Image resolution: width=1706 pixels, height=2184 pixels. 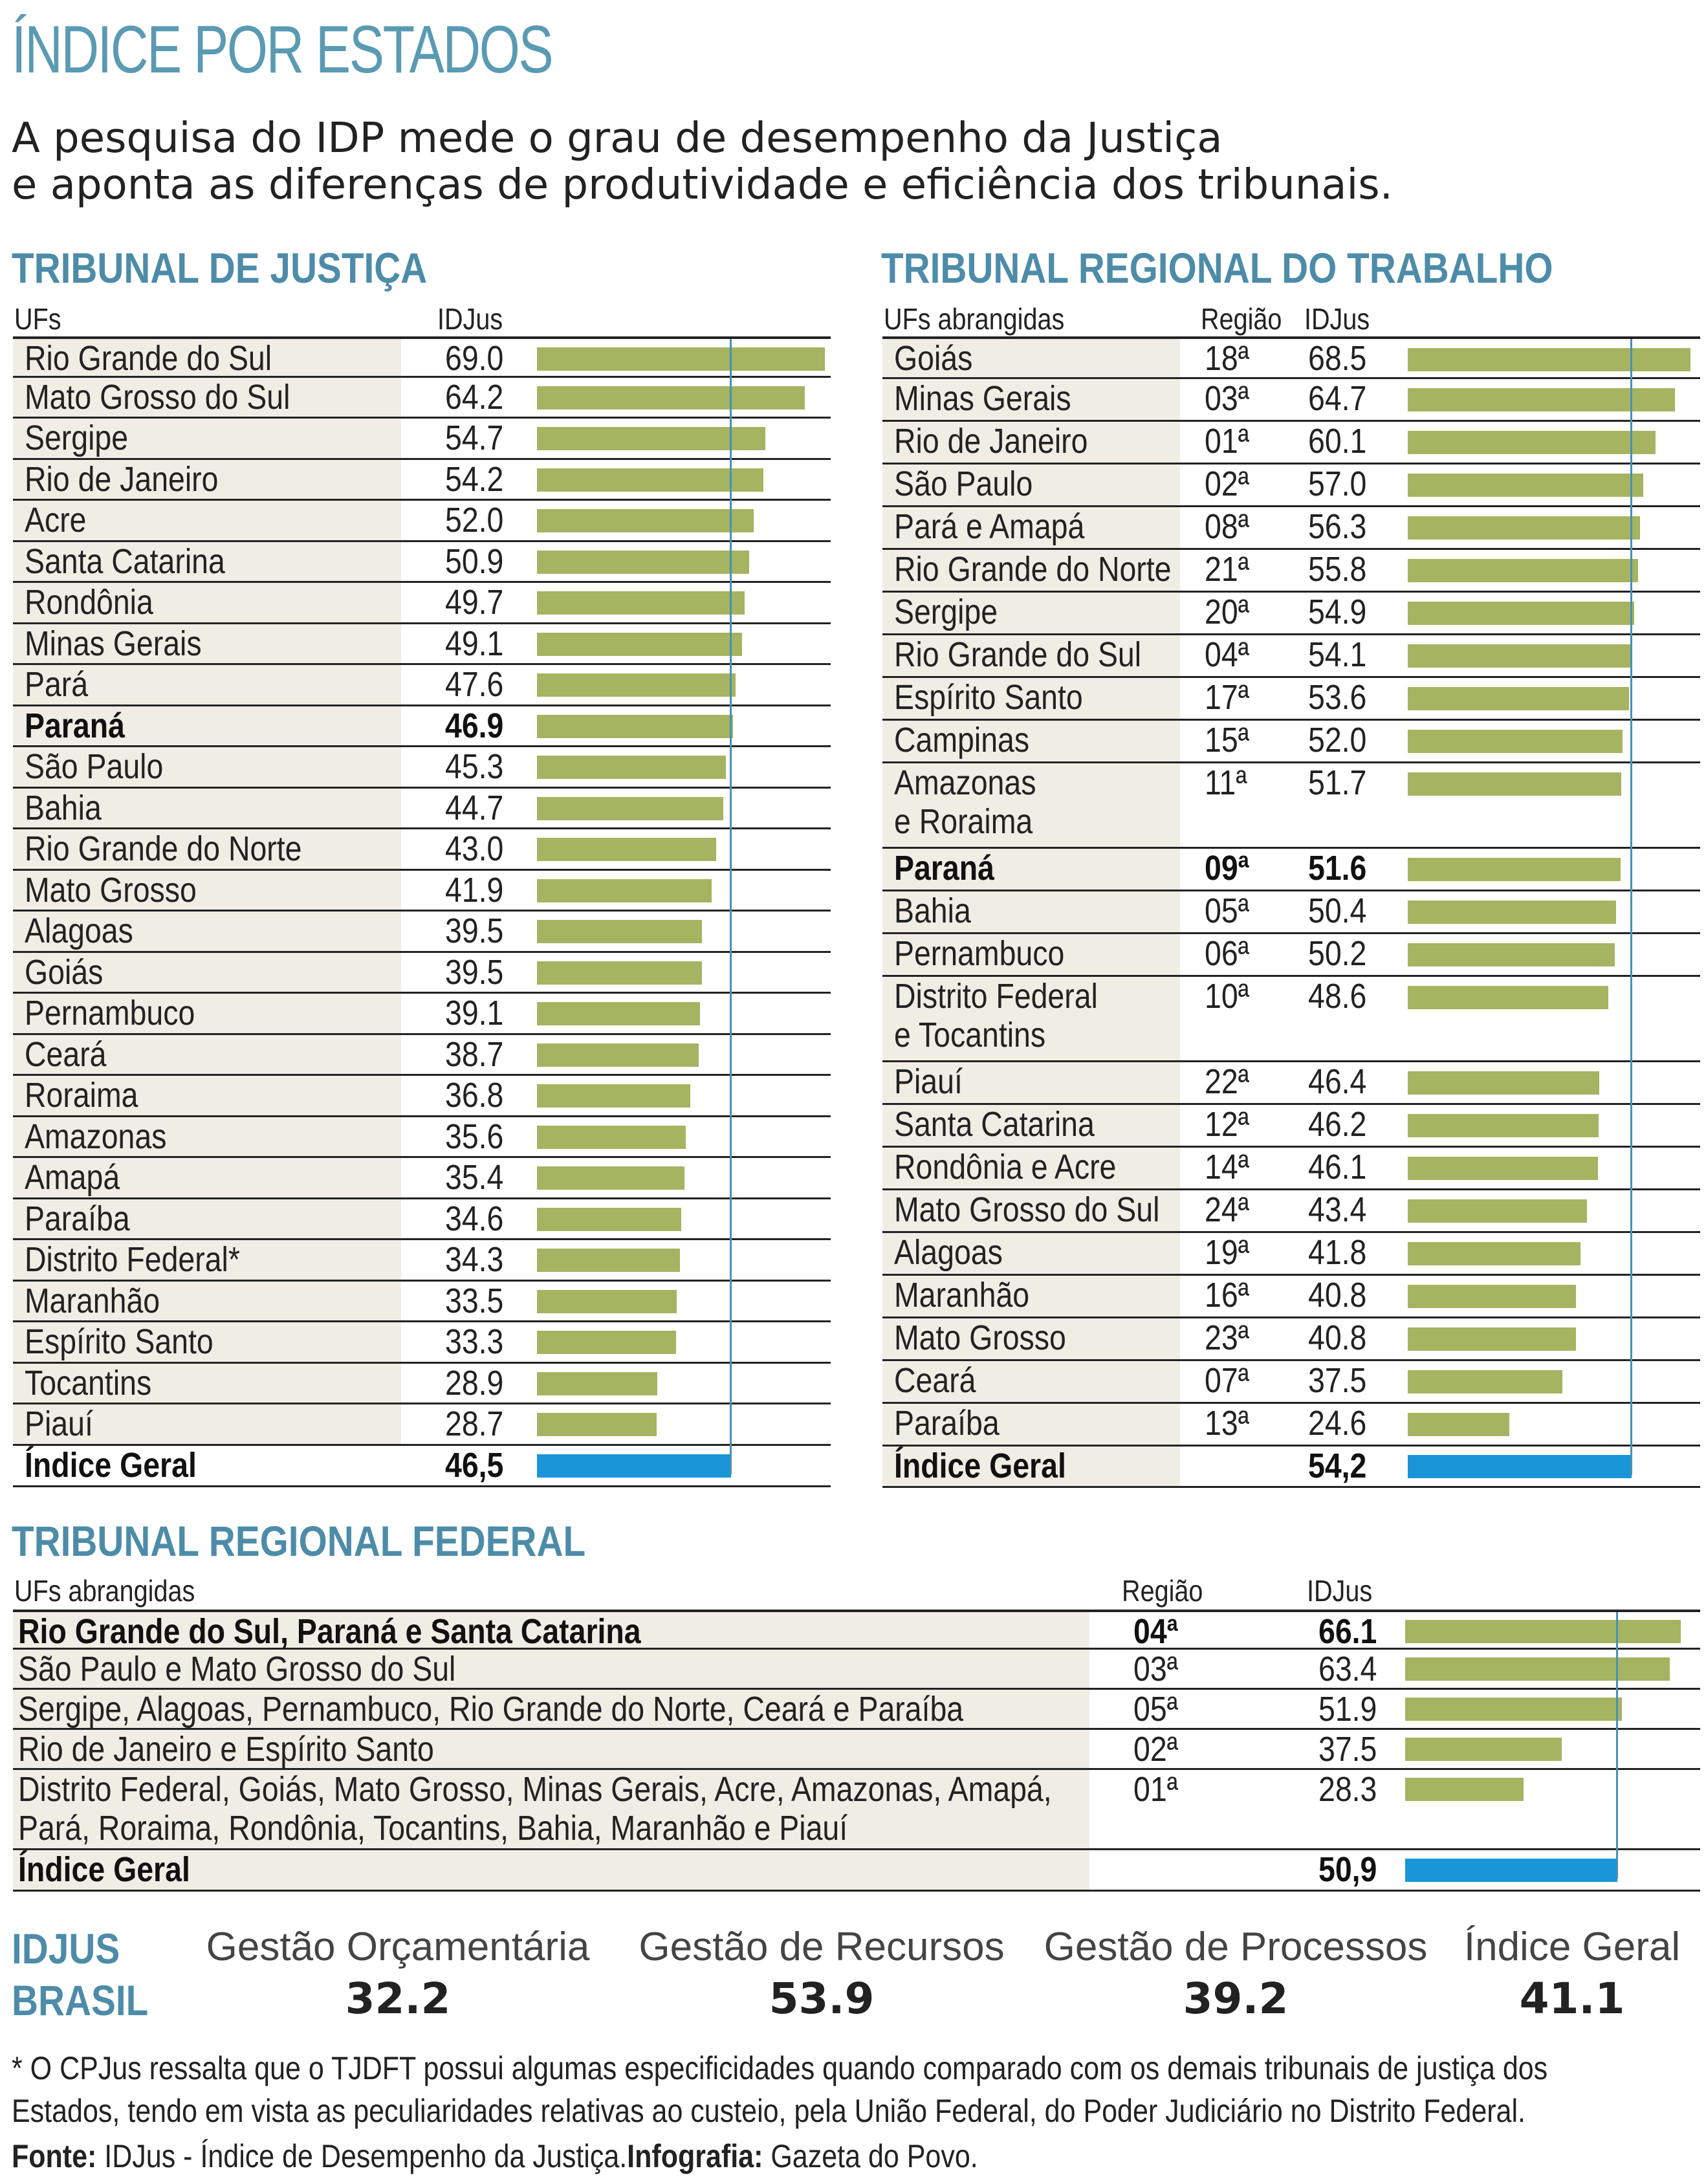 I want to click on value-label: 28.7, so click(x=482, y=1424).